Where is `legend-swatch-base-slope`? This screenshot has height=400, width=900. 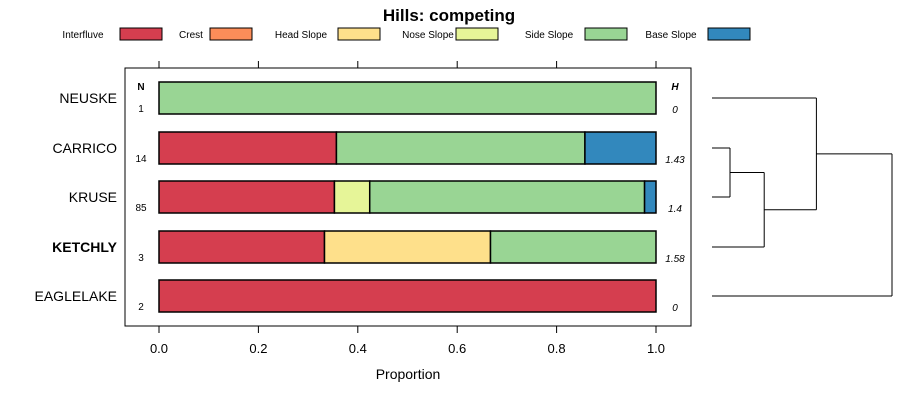
legend-swatch-base-slope is located at coordinates (729, 34).